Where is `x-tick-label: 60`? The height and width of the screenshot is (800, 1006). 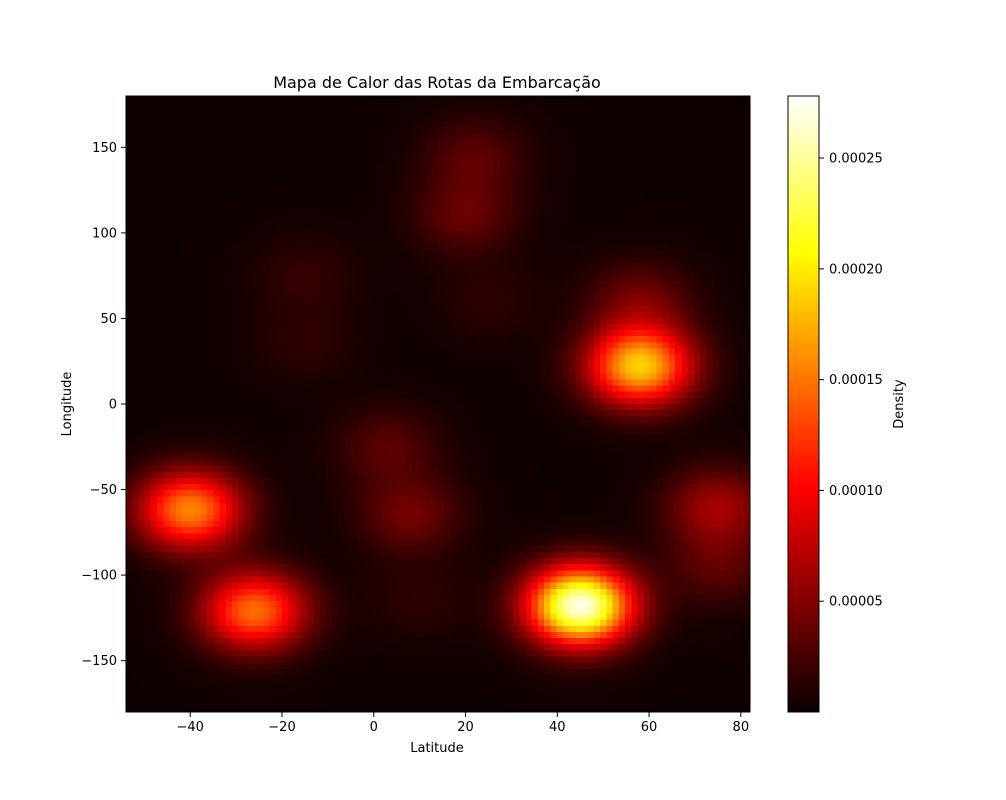 x-tick-label: 60 is located at coordinates (649, 727).